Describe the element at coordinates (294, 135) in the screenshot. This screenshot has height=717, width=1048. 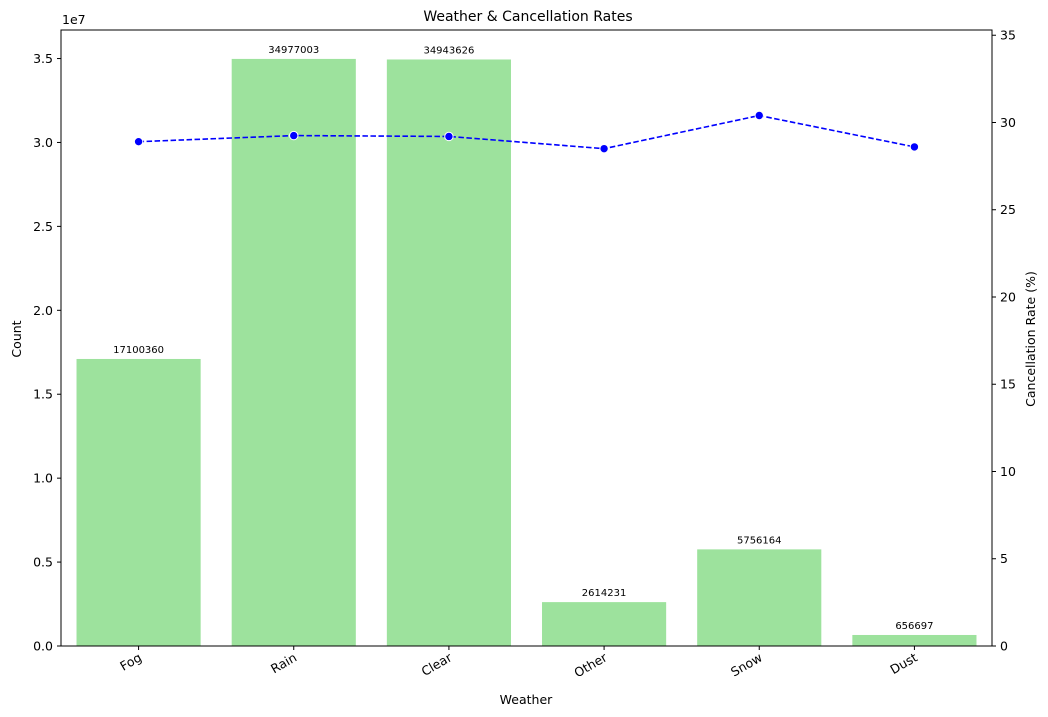
I see `rate-point-rain` at that location.